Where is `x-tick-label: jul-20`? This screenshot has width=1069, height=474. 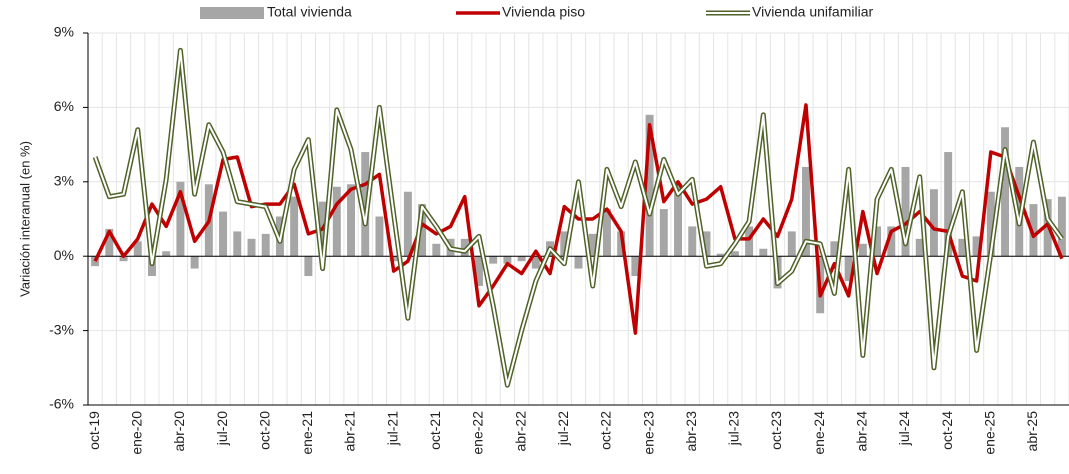 x-tick-label: jul-20 is located at coordinates (222, 428).